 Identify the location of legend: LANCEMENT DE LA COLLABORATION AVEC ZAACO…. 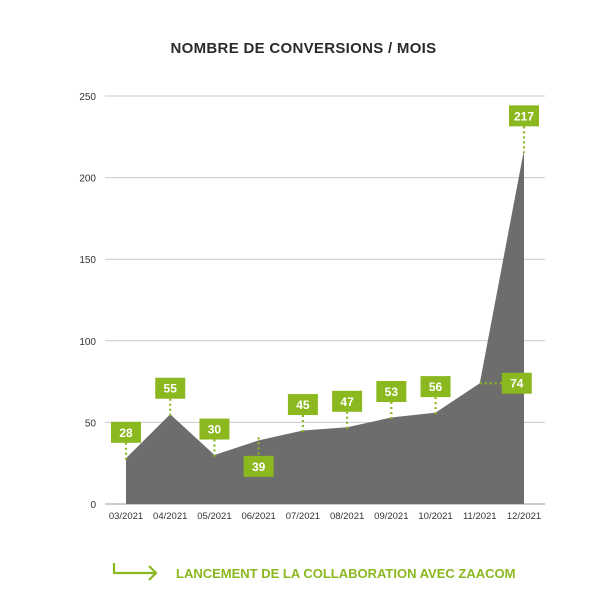
(313, 573).